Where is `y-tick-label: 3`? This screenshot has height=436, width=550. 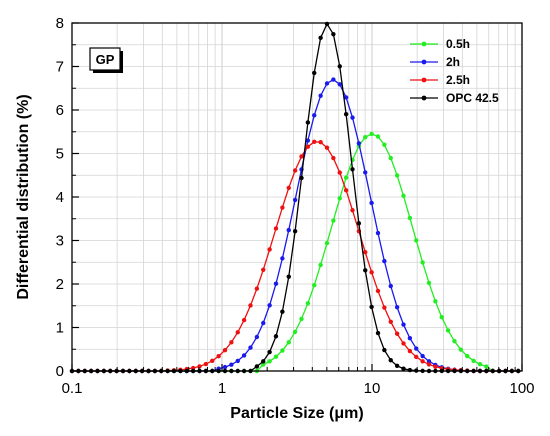 y-tick-label: 3 is located at coordinates (60, 241).